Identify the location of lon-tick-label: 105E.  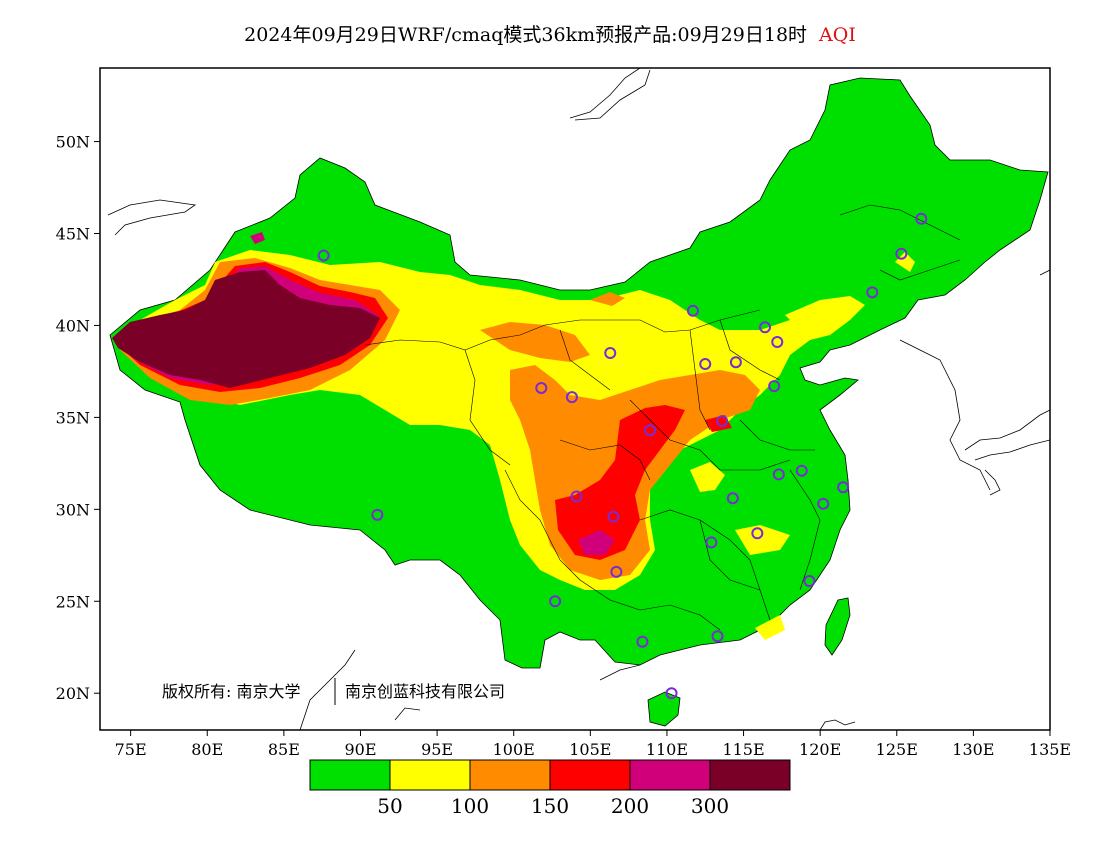
(590, 749).